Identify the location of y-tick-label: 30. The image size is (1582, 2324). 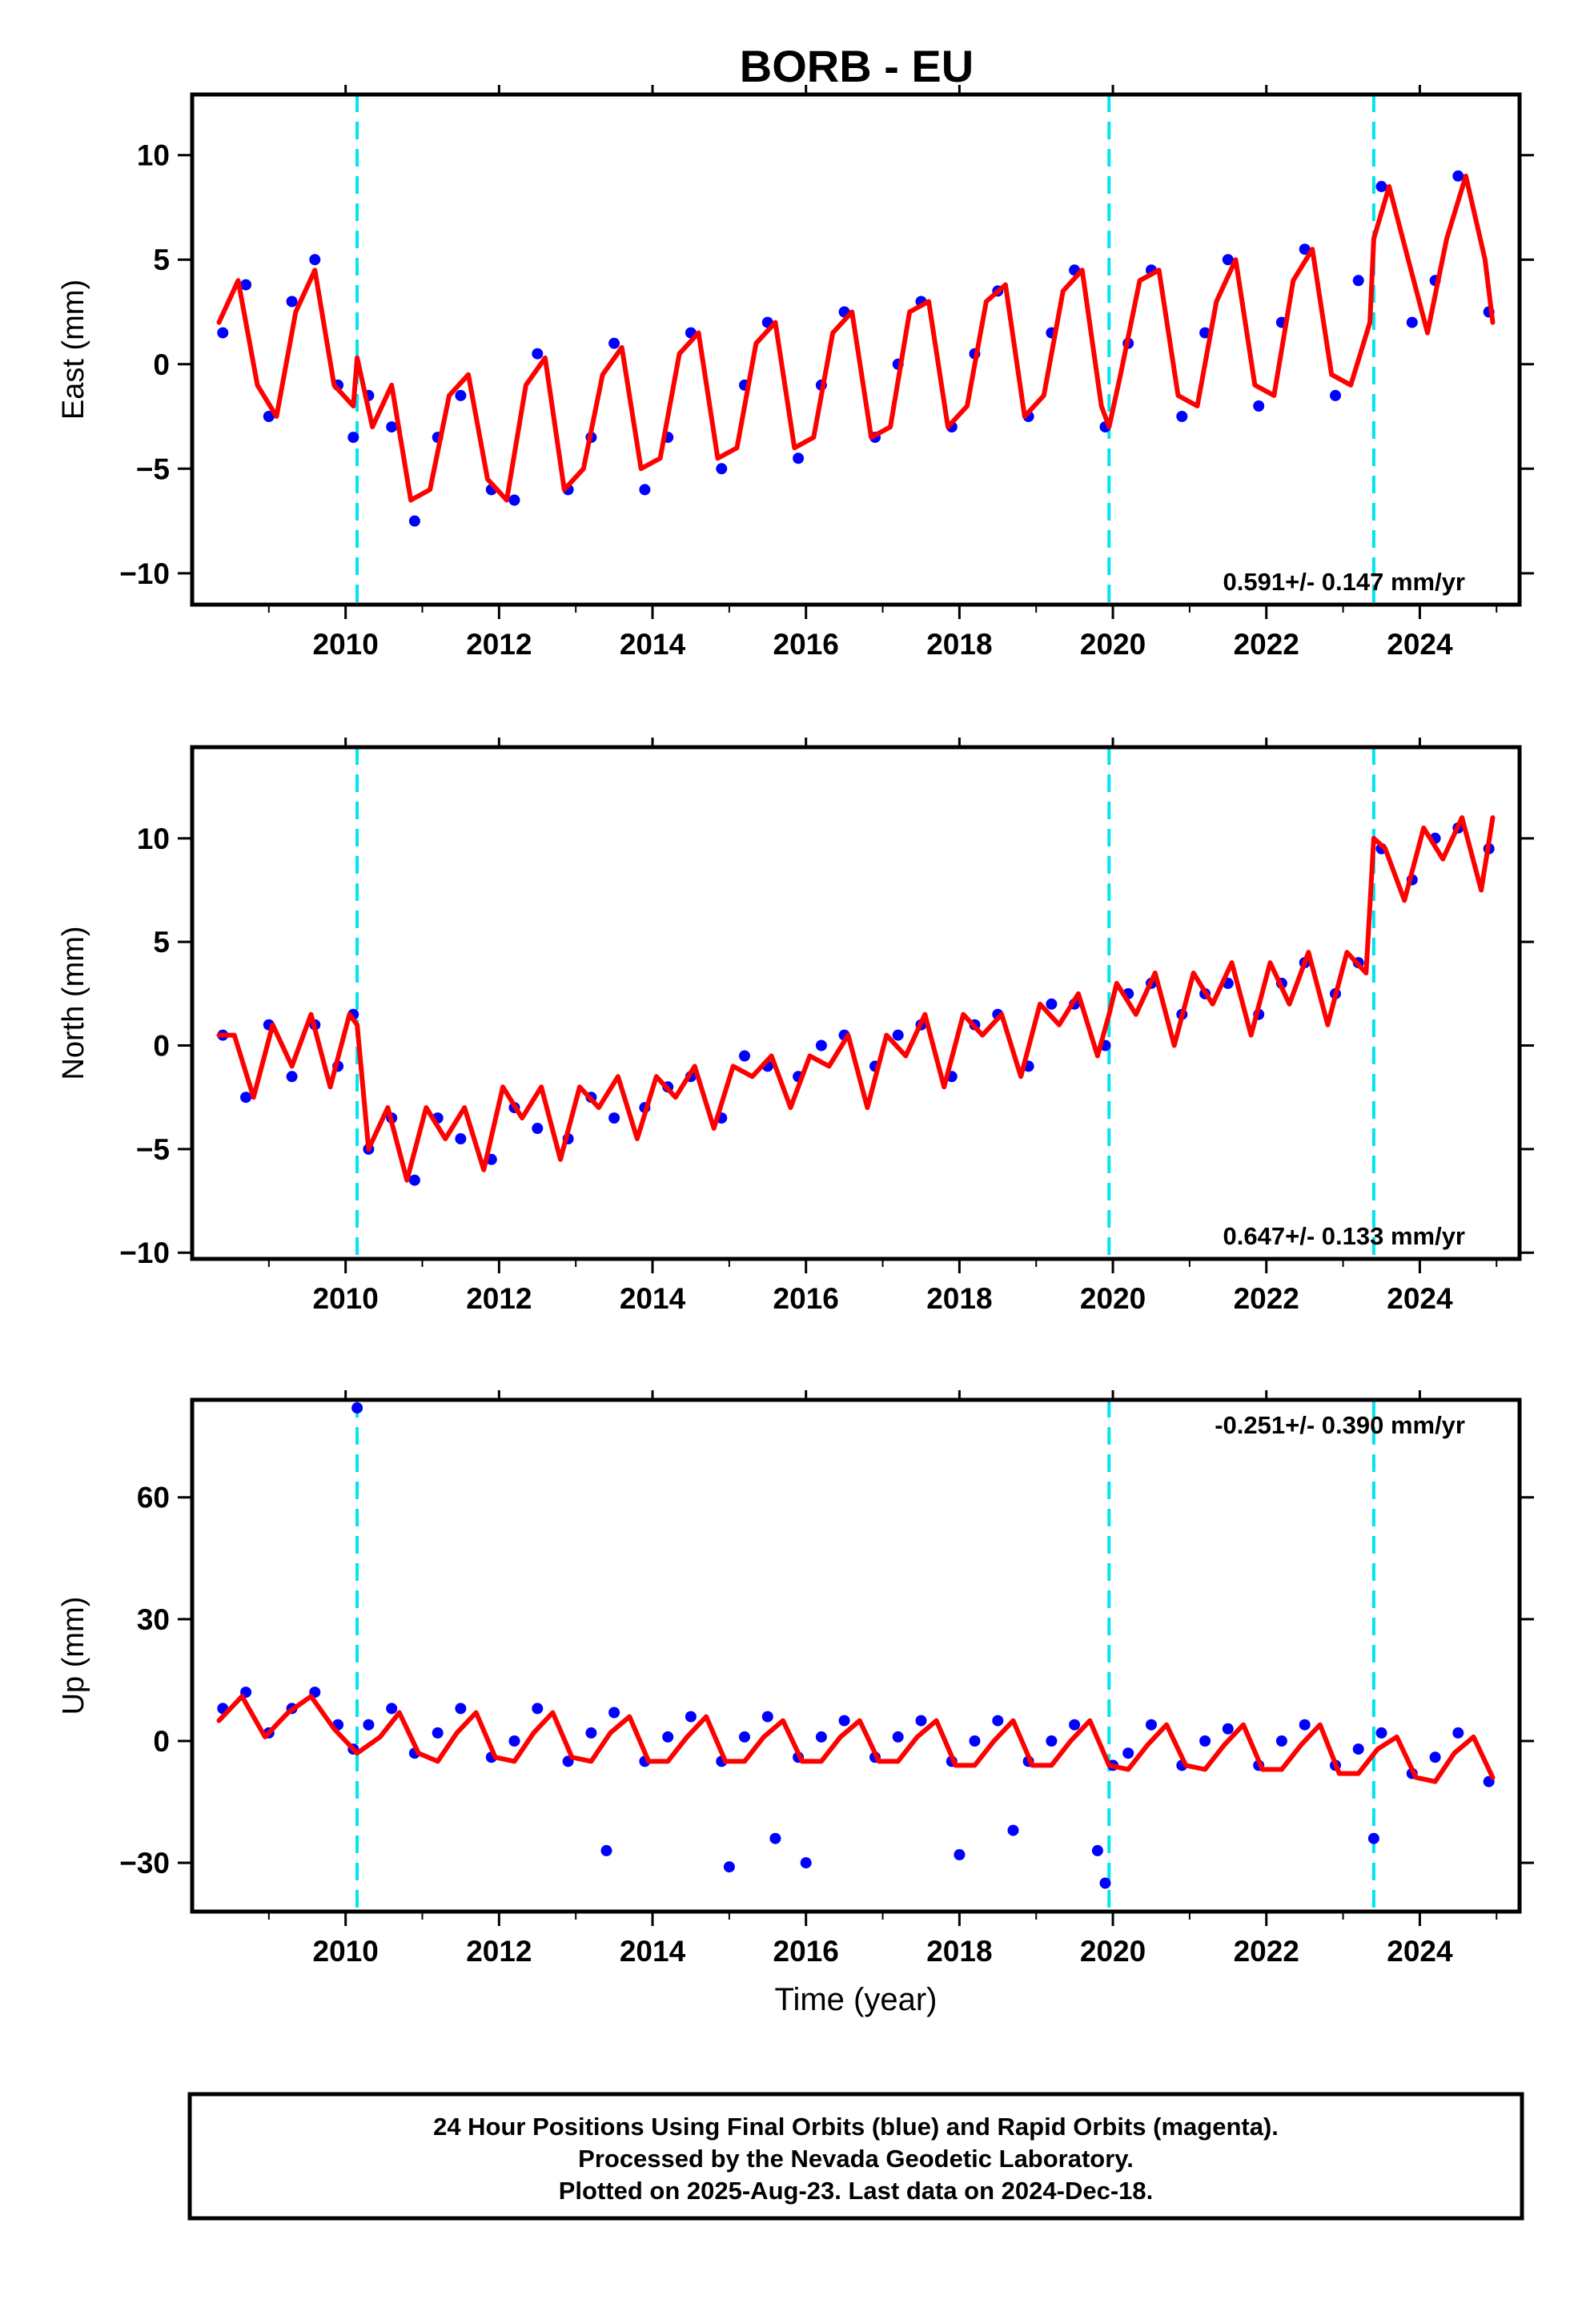
(154, 1619).